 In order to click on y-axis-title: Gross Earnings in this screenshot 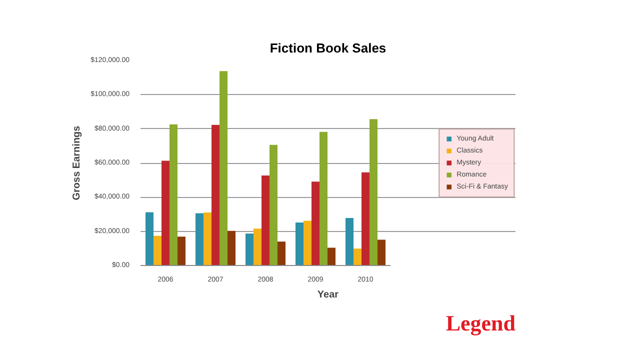, I will do `click(77, 162)`.